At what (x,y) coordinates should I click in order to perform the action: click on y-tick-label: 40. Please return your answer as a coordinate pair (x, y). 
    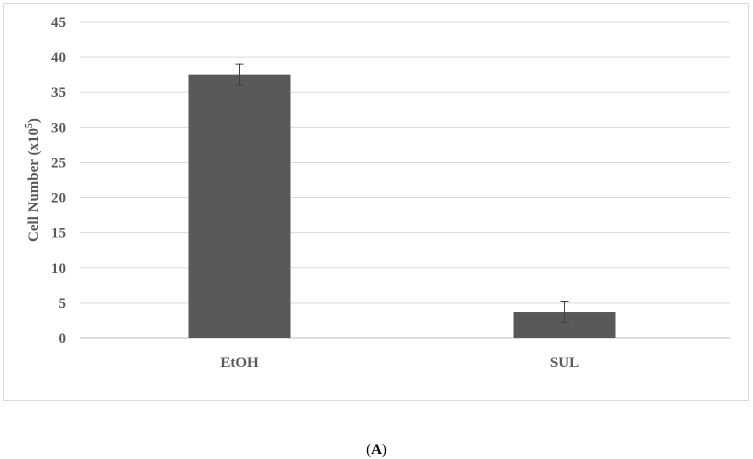
    Looking at the image, I should click on (58, 58).